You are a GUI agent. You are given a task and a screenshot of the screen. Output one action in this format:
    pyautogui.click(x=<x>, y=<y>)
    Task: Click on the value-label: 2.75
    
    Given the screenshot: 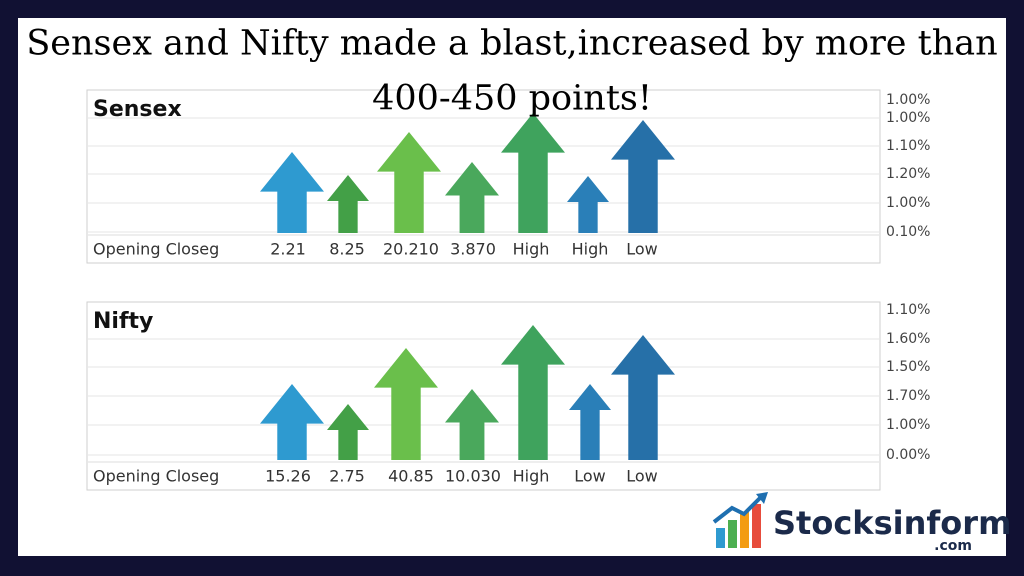 What is the action you would take?
    pyautogui.click(x=347, y=476)
    